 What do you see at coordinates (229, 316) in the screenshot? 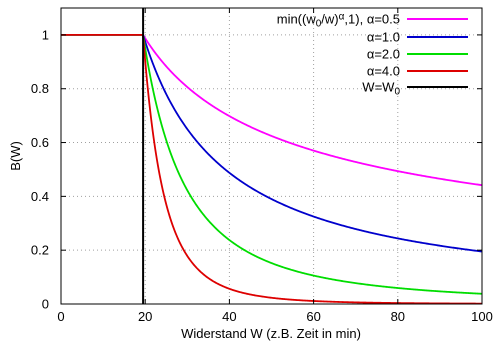
I see `x-tick-label: 40` at bounding box center [229, 316].